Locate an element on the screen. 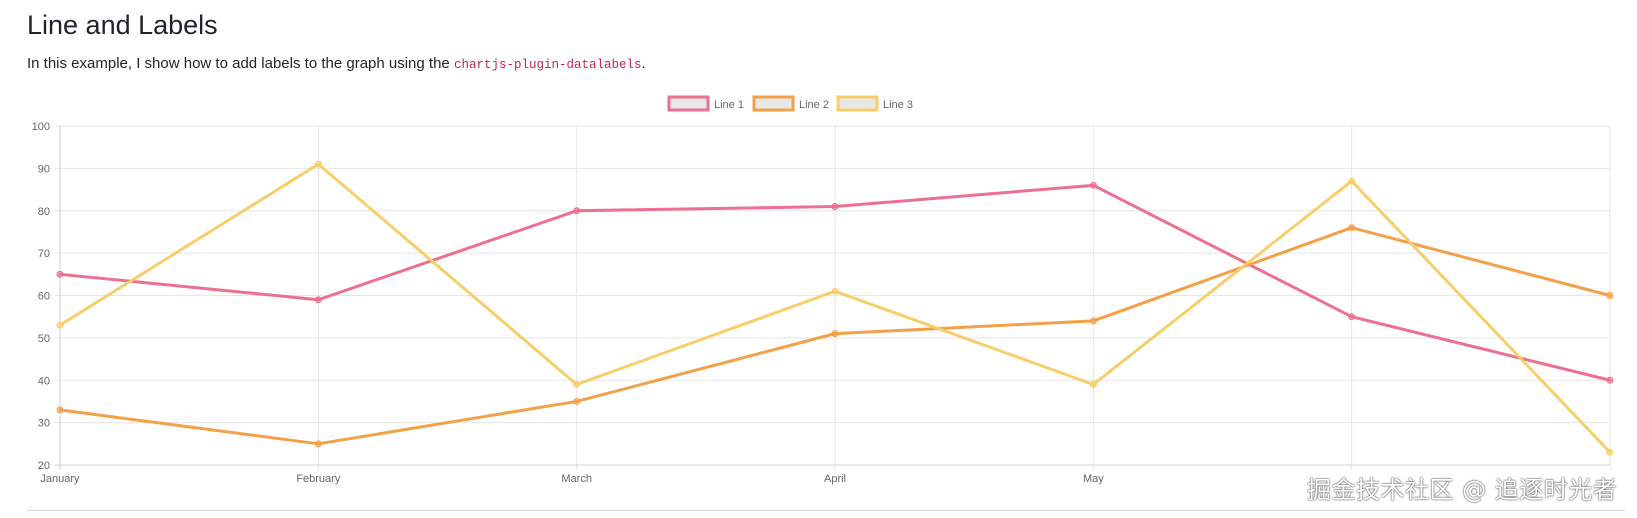  y-tick-label: 60 is located at coordinates (44, 297).